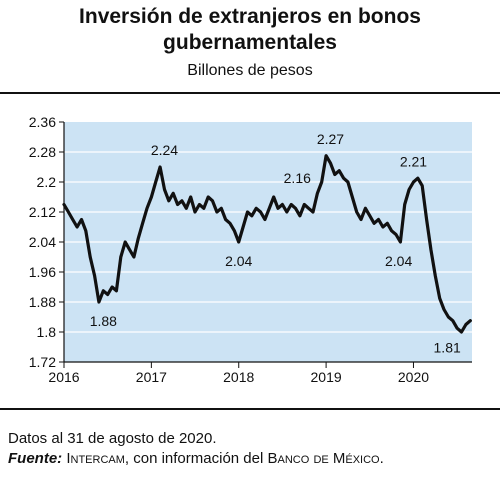 The width and height of the screenshot is (500, 484). Describe the element at coordinates (95, 458) in the screenshot. I see `source-org: Intercam` at that location.